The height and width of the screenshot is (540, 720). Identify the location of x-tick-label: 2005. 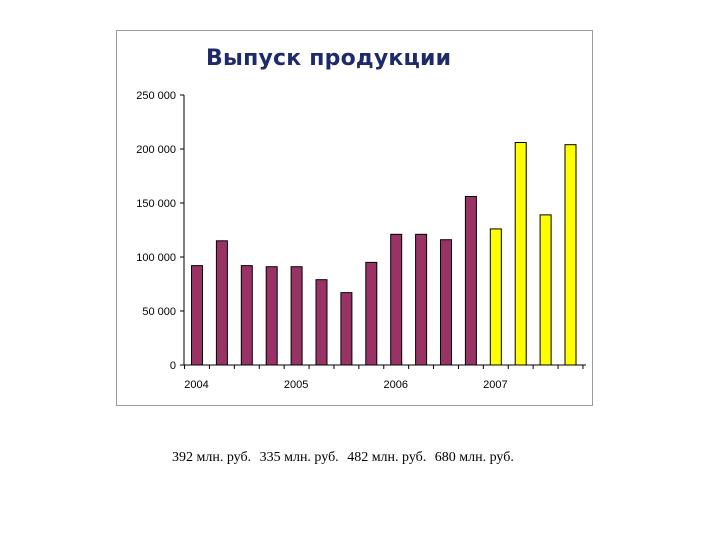
(296, 385).